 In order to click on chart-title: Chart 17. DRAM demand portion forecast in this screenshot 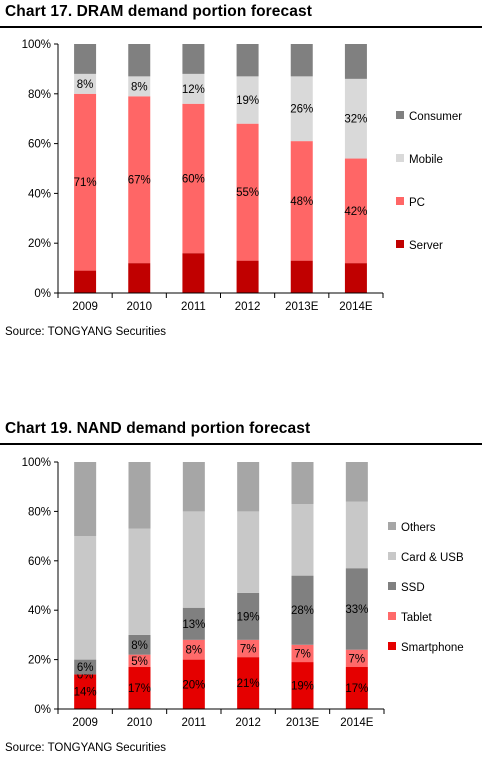, I will do `click(158, 11)`.